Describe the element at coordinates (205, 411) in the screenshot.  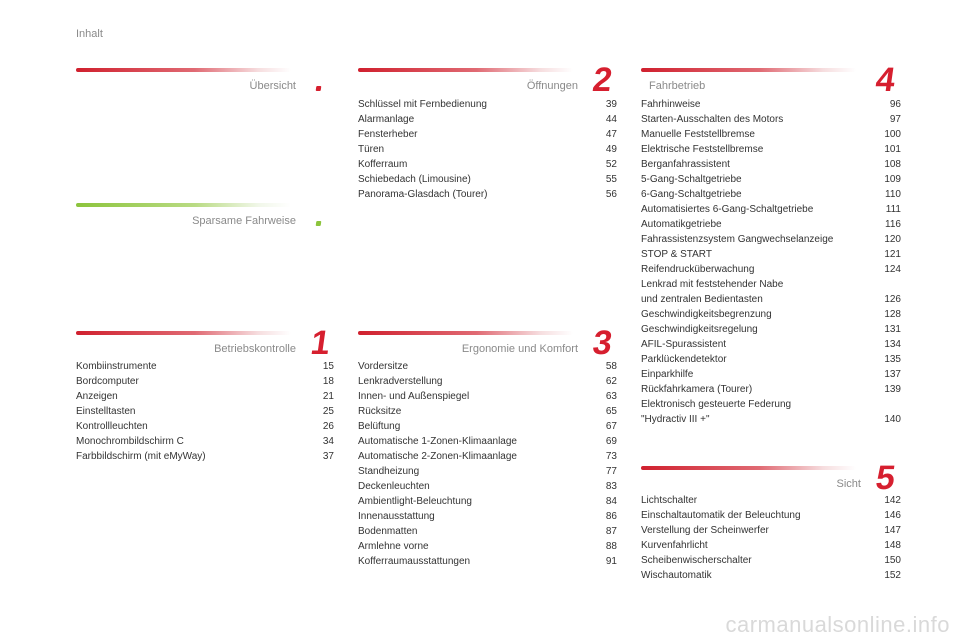
I see `toc-entry: Einstelltasten 25` at that location.